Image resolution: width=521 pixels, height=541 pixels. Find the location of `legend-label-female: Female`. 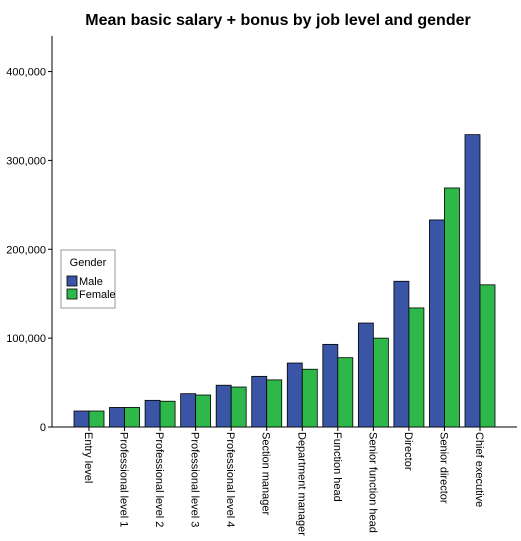

legend-label-female: Female is located at coordinates (97, 295).